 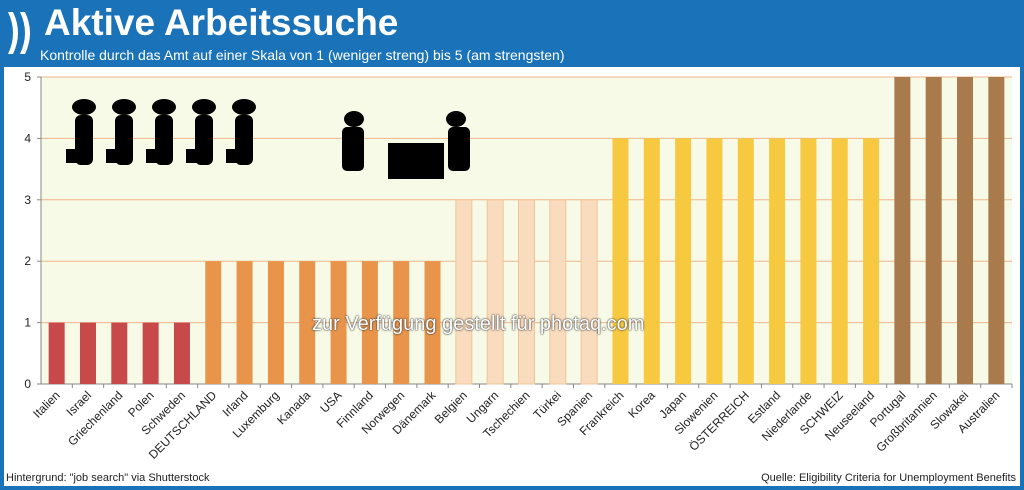 I want to click on y-tick-label: 5, so click(x=27, y=77).